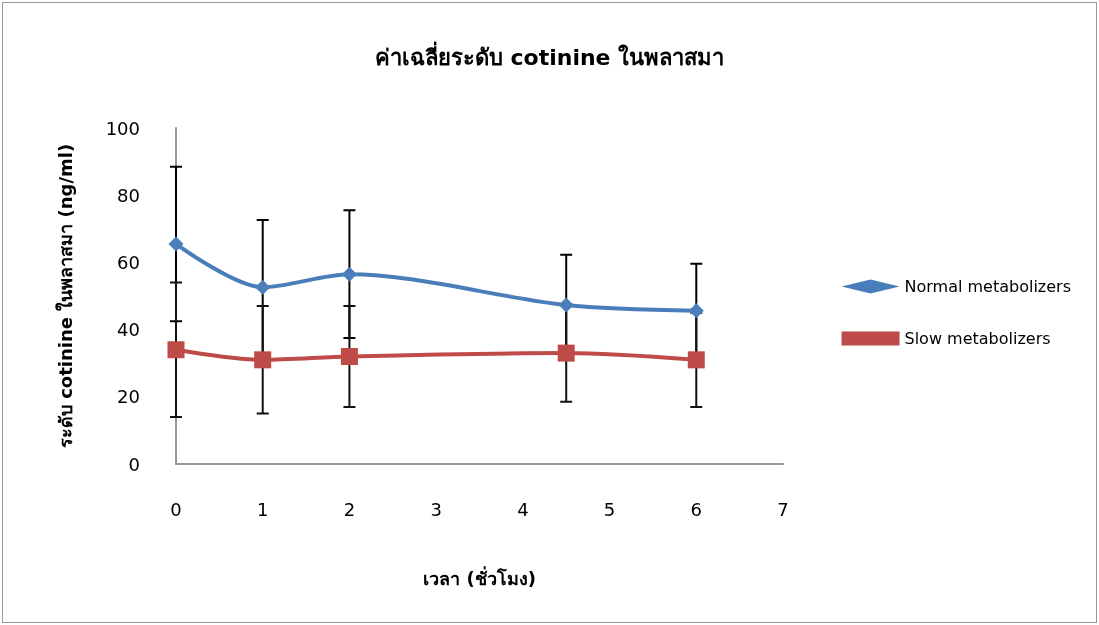 The image size is (1099, 625). I want to click on chart-title: ค่าเฉลี่ยระดับ cotinine ในพลาสมา, so click(549, 55).